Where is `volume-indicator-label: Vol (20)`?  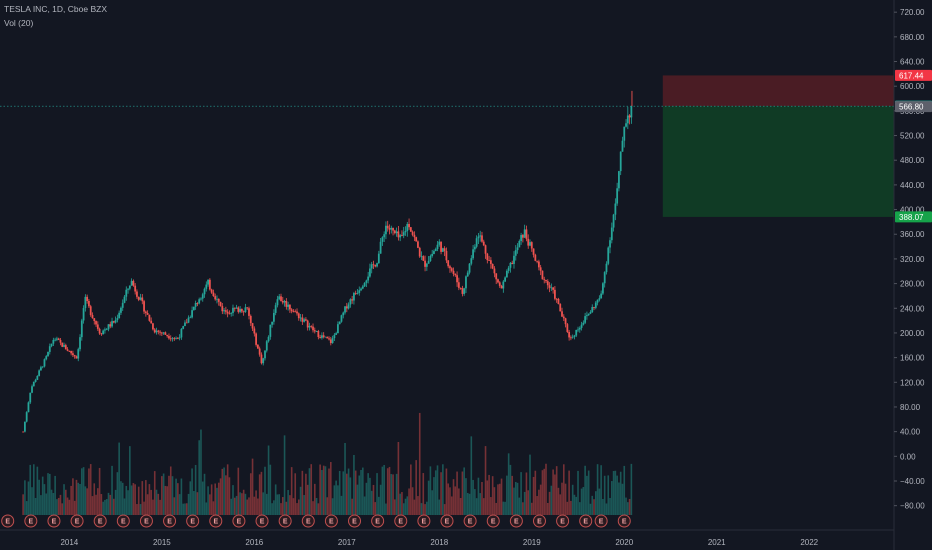 volume-indicator-label: Vol (20) is located at coordinates (19, 23).